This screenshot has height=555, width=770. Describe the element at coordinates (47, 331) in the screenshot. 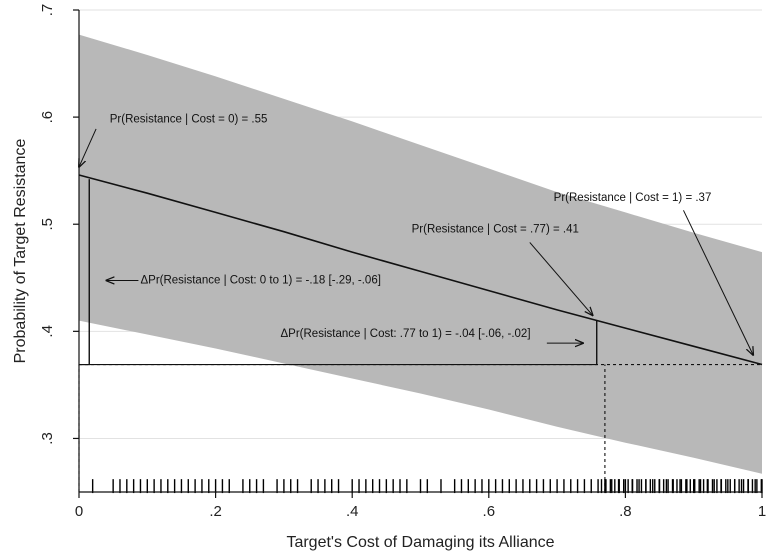

I see `y-tick-label: .4` at that location.